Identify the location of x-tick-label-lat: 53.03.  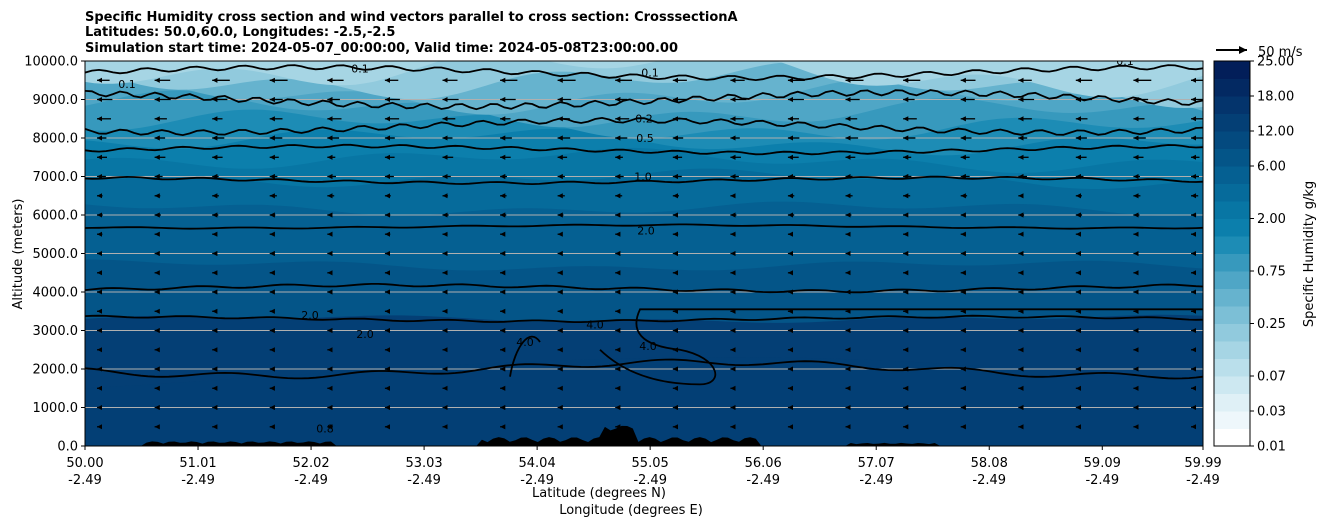
(423, 463).